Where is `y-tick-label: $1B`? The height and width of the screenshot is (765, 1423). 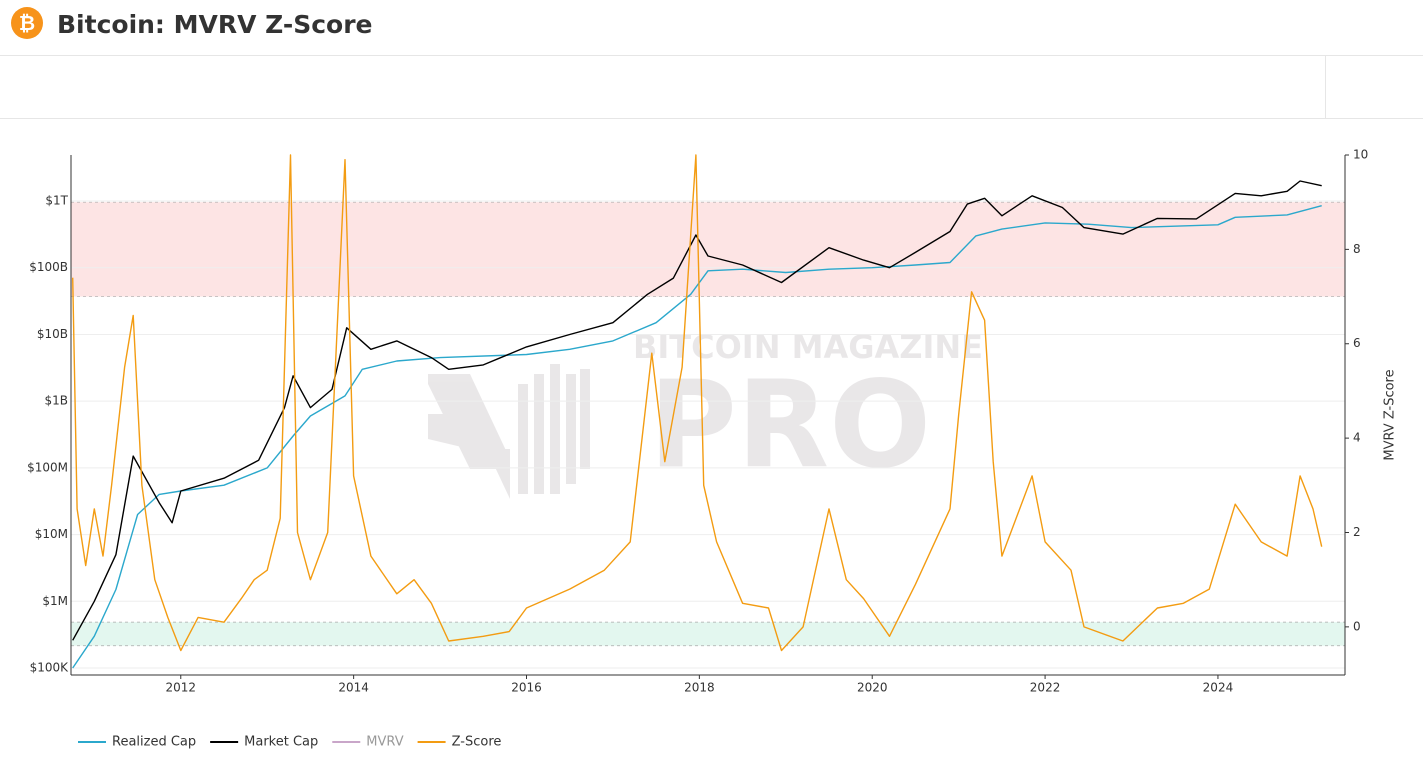
y-tick-label: $1B is located at coordinates (56, 401).